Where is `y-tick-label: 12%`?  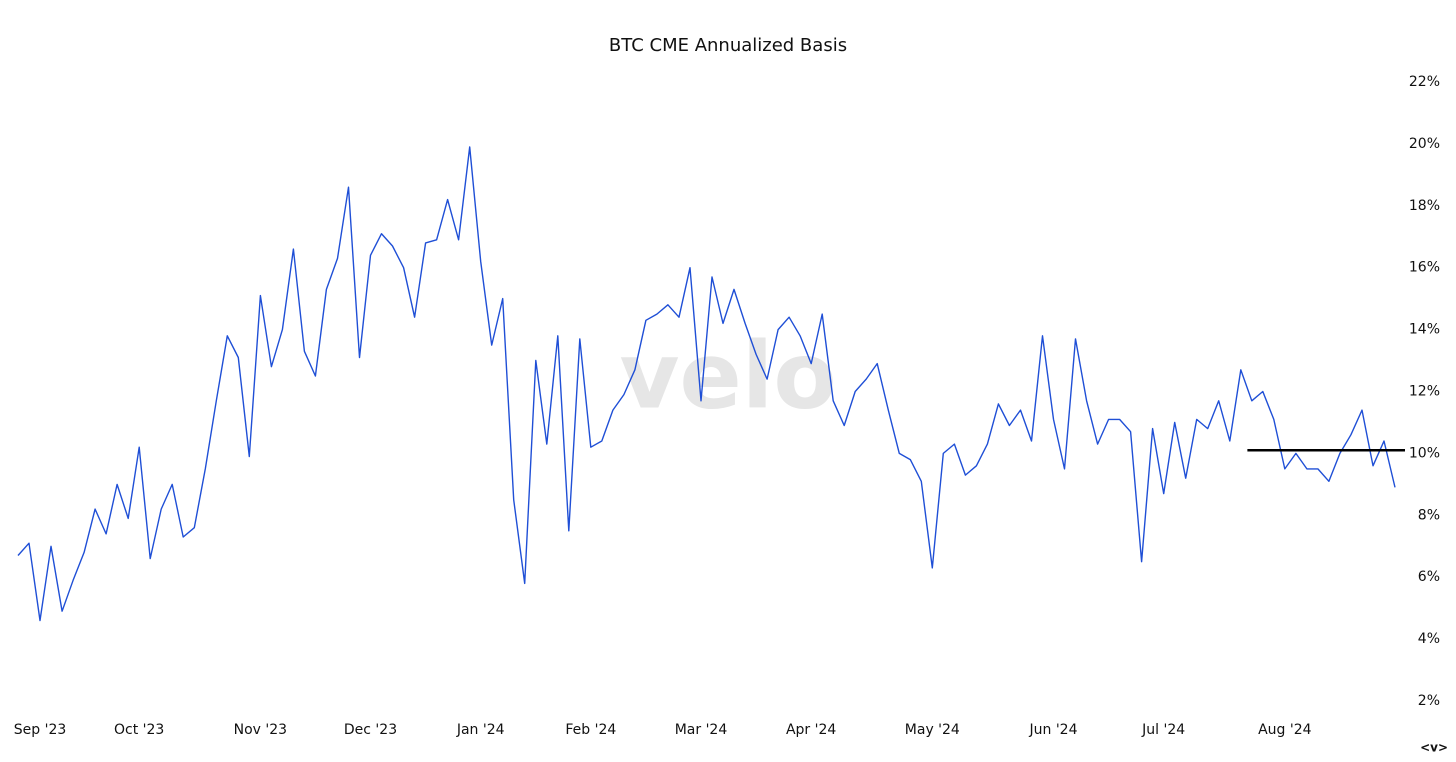
y-tick-label: 12% is located at coordinates (1424, 392).